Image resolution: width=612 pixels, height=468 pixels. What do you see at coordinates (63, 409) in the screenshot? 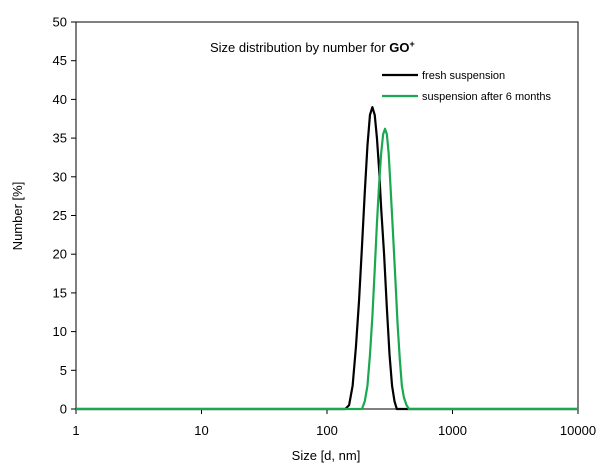
I see `y-tick-label-0: 0` at bounding box center [63, 409].